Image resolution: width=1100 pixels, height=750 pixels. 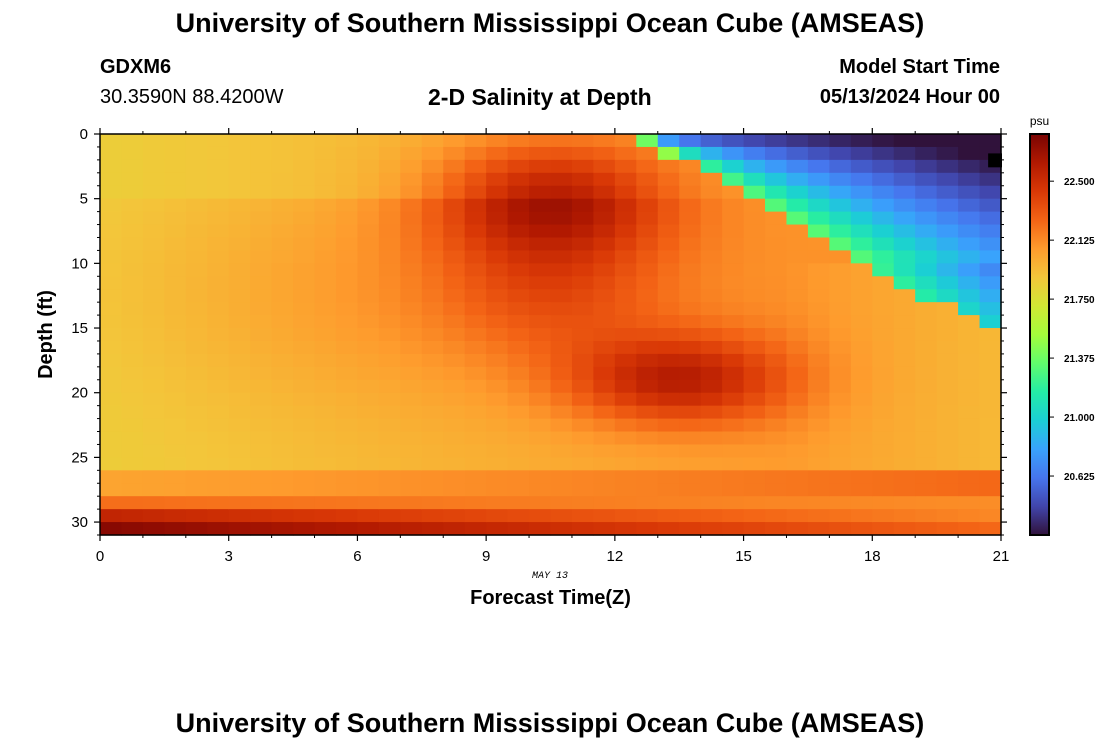 I want to click on x-axis-label: Forecast Time(Z), so click(x=550, y=598).